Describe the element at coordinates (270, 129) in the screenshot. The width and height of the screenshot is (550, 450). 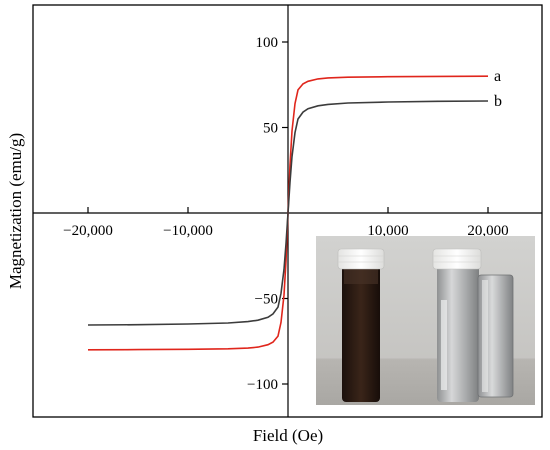
I see `y-tick-label: 50` at that location.